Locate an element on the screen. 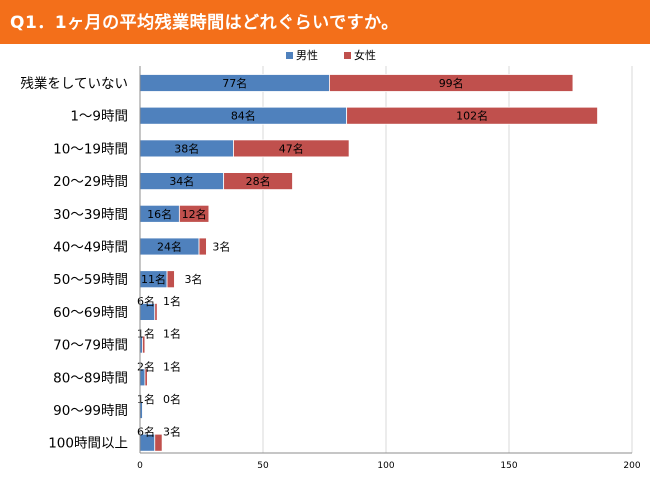  bar-label-female: 12名 is located at coordinates (194, 214).